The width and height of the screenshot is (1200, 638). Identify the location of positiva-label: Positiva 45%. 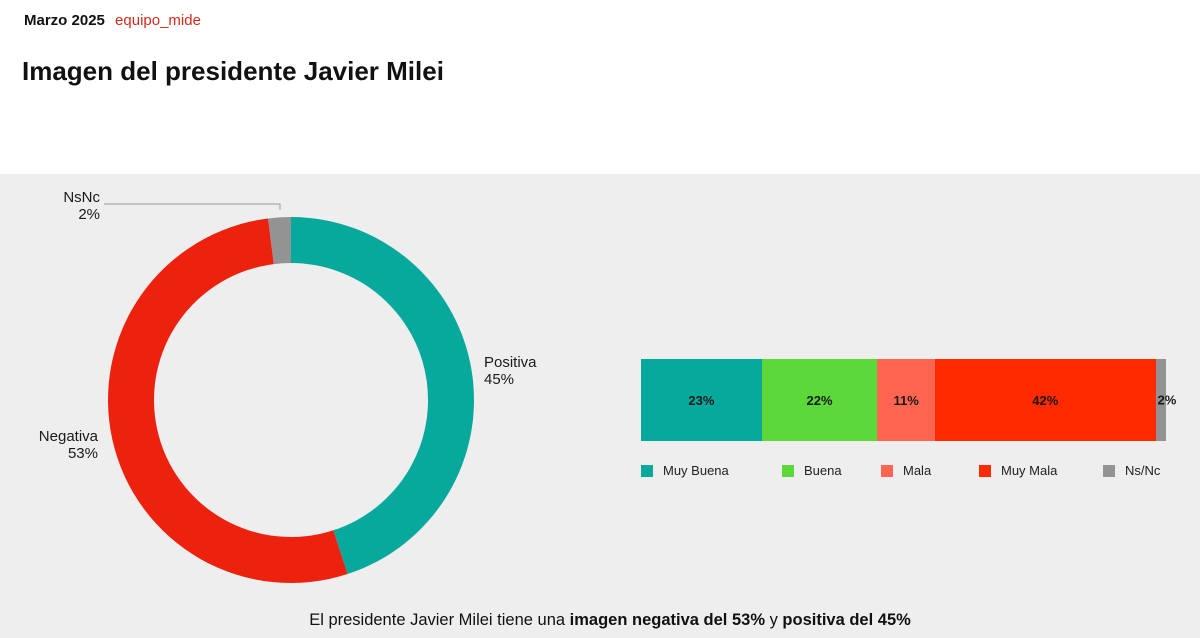
(510, 371).